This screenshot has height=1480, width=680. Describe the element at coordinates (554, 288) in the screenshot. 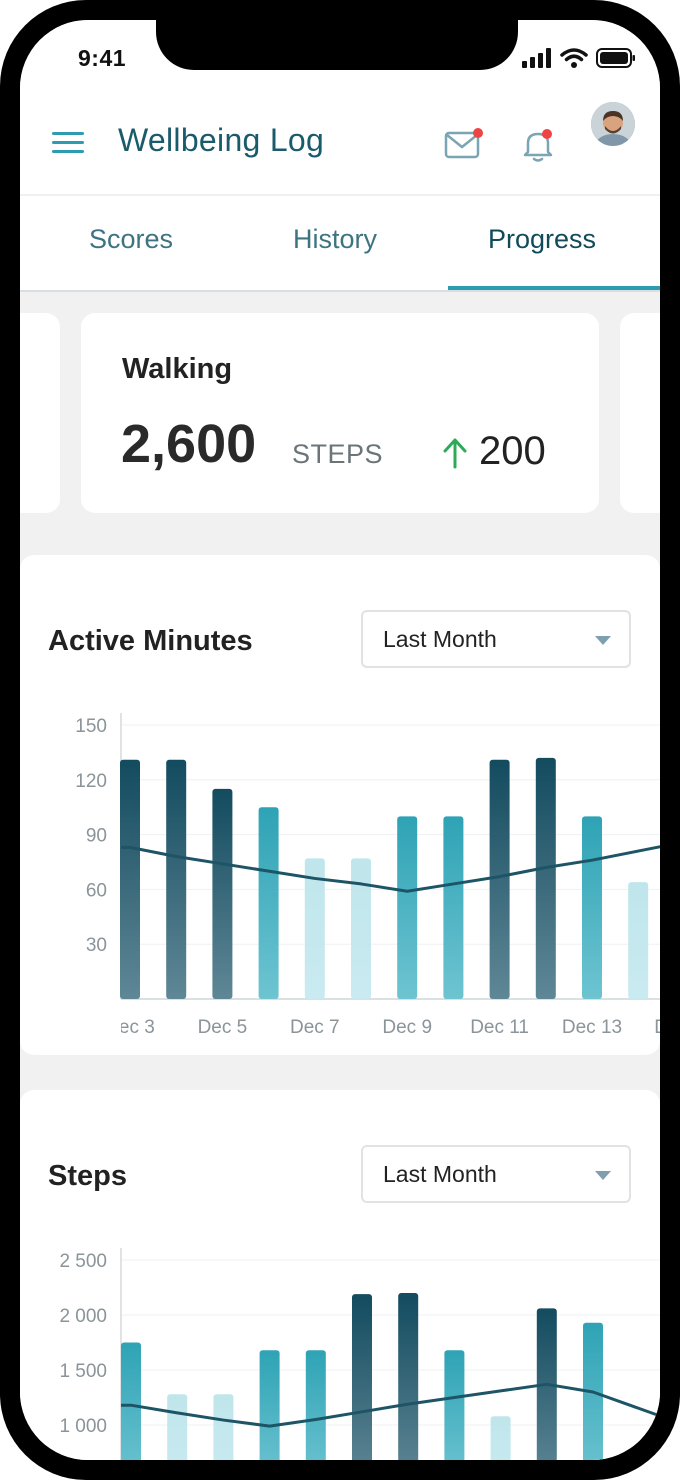

I see `active-tab-indicator` at that location.